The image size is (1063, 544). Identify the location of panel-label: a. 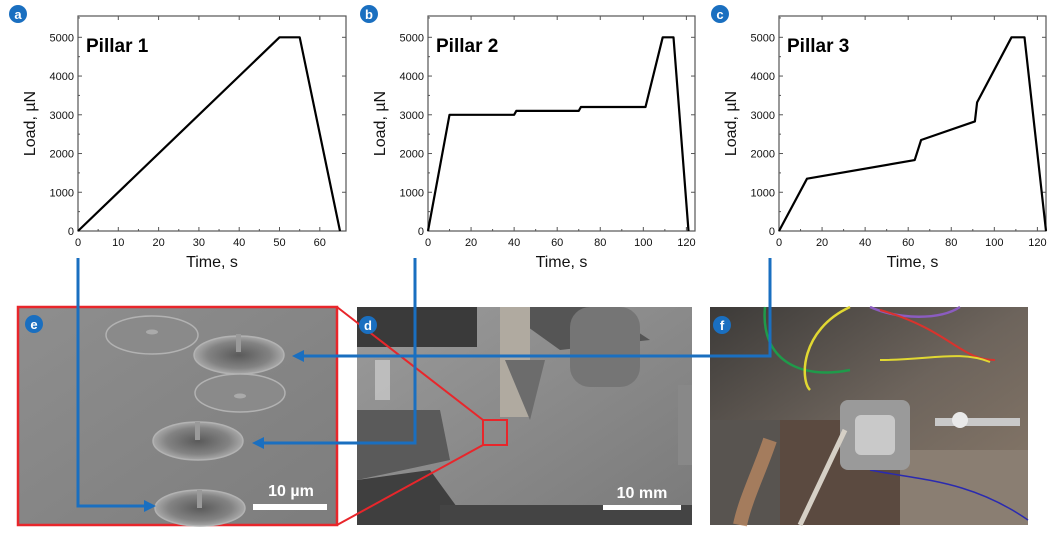
(18, 14).